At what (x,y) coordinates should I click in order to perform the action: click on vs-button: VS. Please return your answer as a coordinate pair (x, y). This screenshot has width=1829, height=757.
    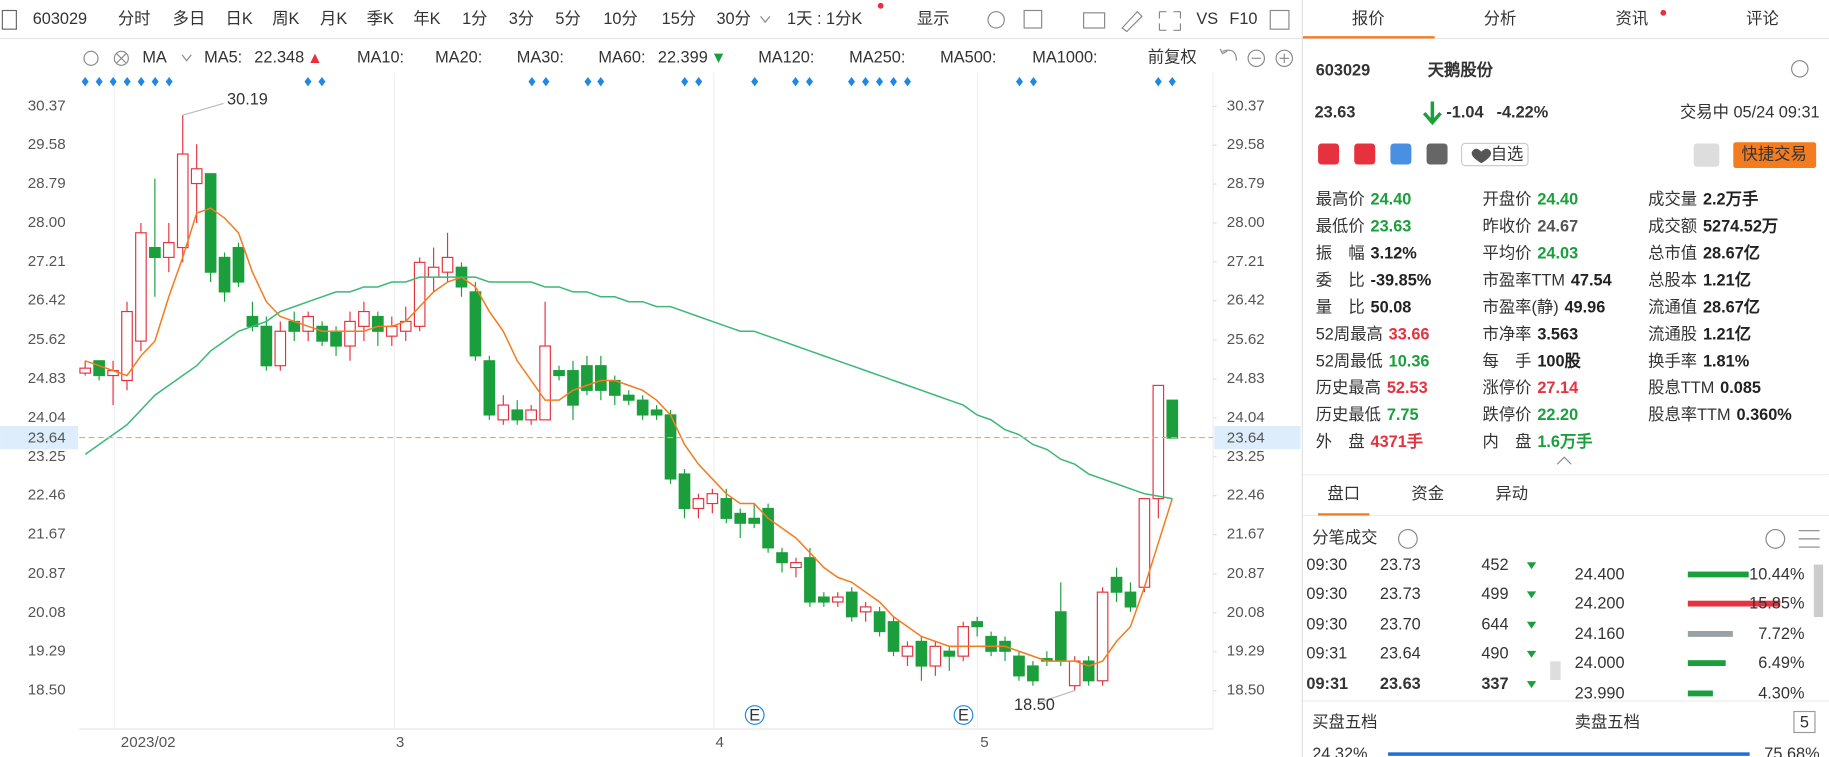
    Looking at the image, I should click on (1207, 19).